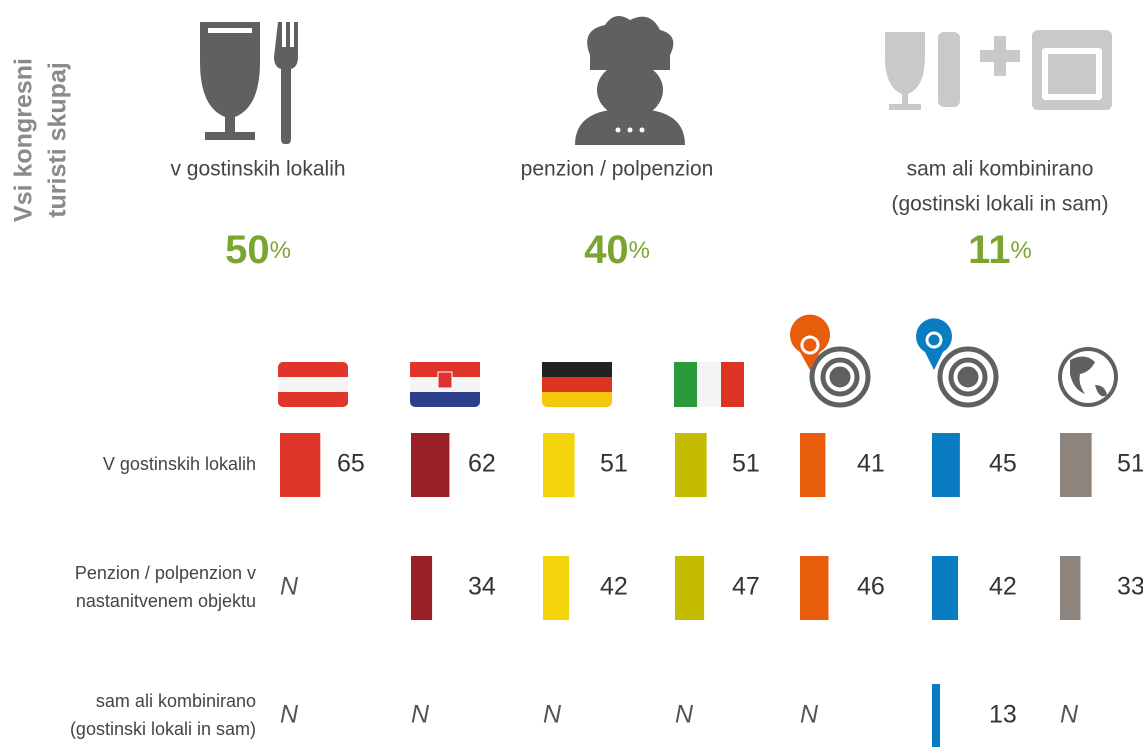 The width and height of the screenshot is (1143, 747). What do you see at coordinates (998, 70) in the screenshot?
I see `combined-icon` at bounding box center [998, 70].